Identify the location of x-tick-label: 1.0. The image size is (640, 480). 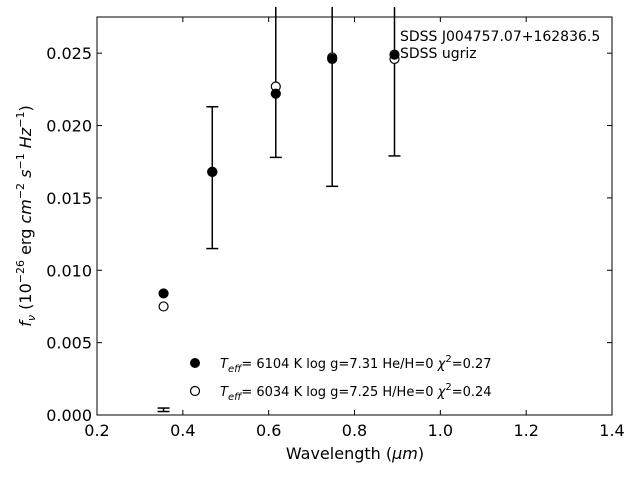
(440, 430).